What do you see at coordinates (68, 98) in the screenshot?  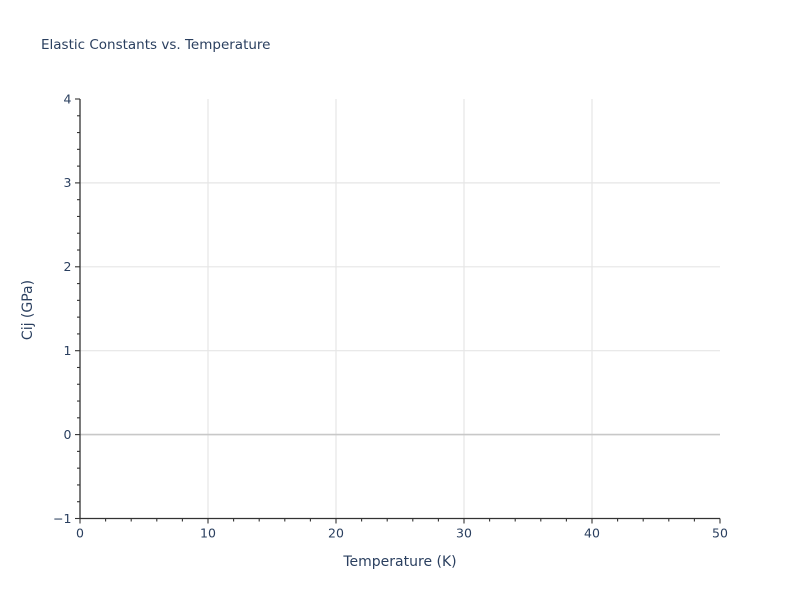 I see `y-tick-label: 4` at bounding box center [68, 98].